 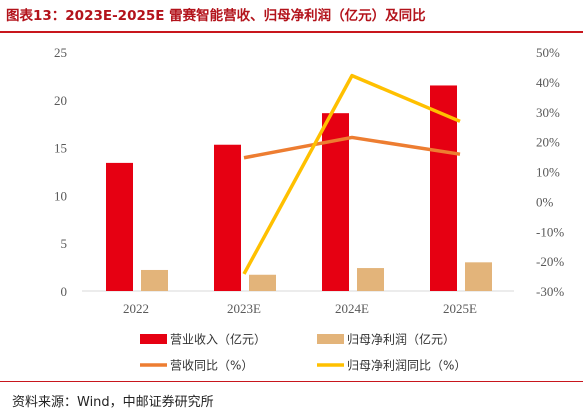 I want to click on y-right-tick-label: -10%, so click(x=550, y=231).